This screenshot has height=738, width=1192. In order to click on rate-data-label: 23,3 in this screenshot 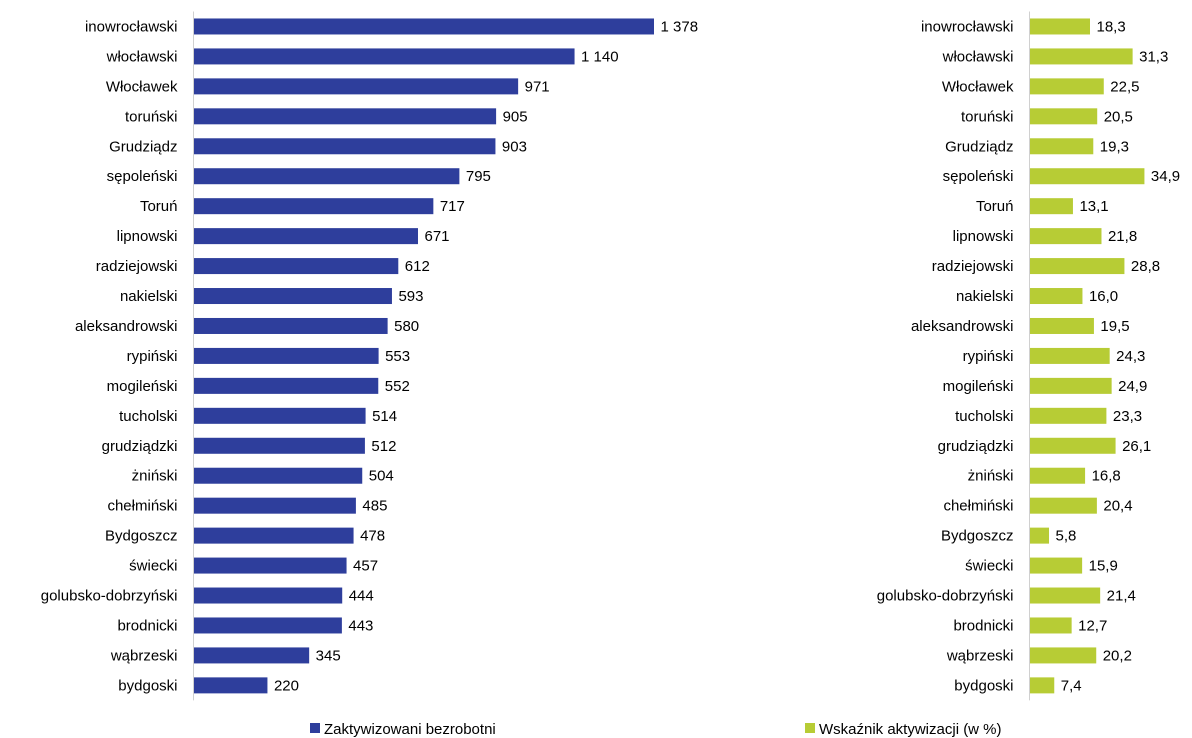, I will do `click(1127, 416)`.